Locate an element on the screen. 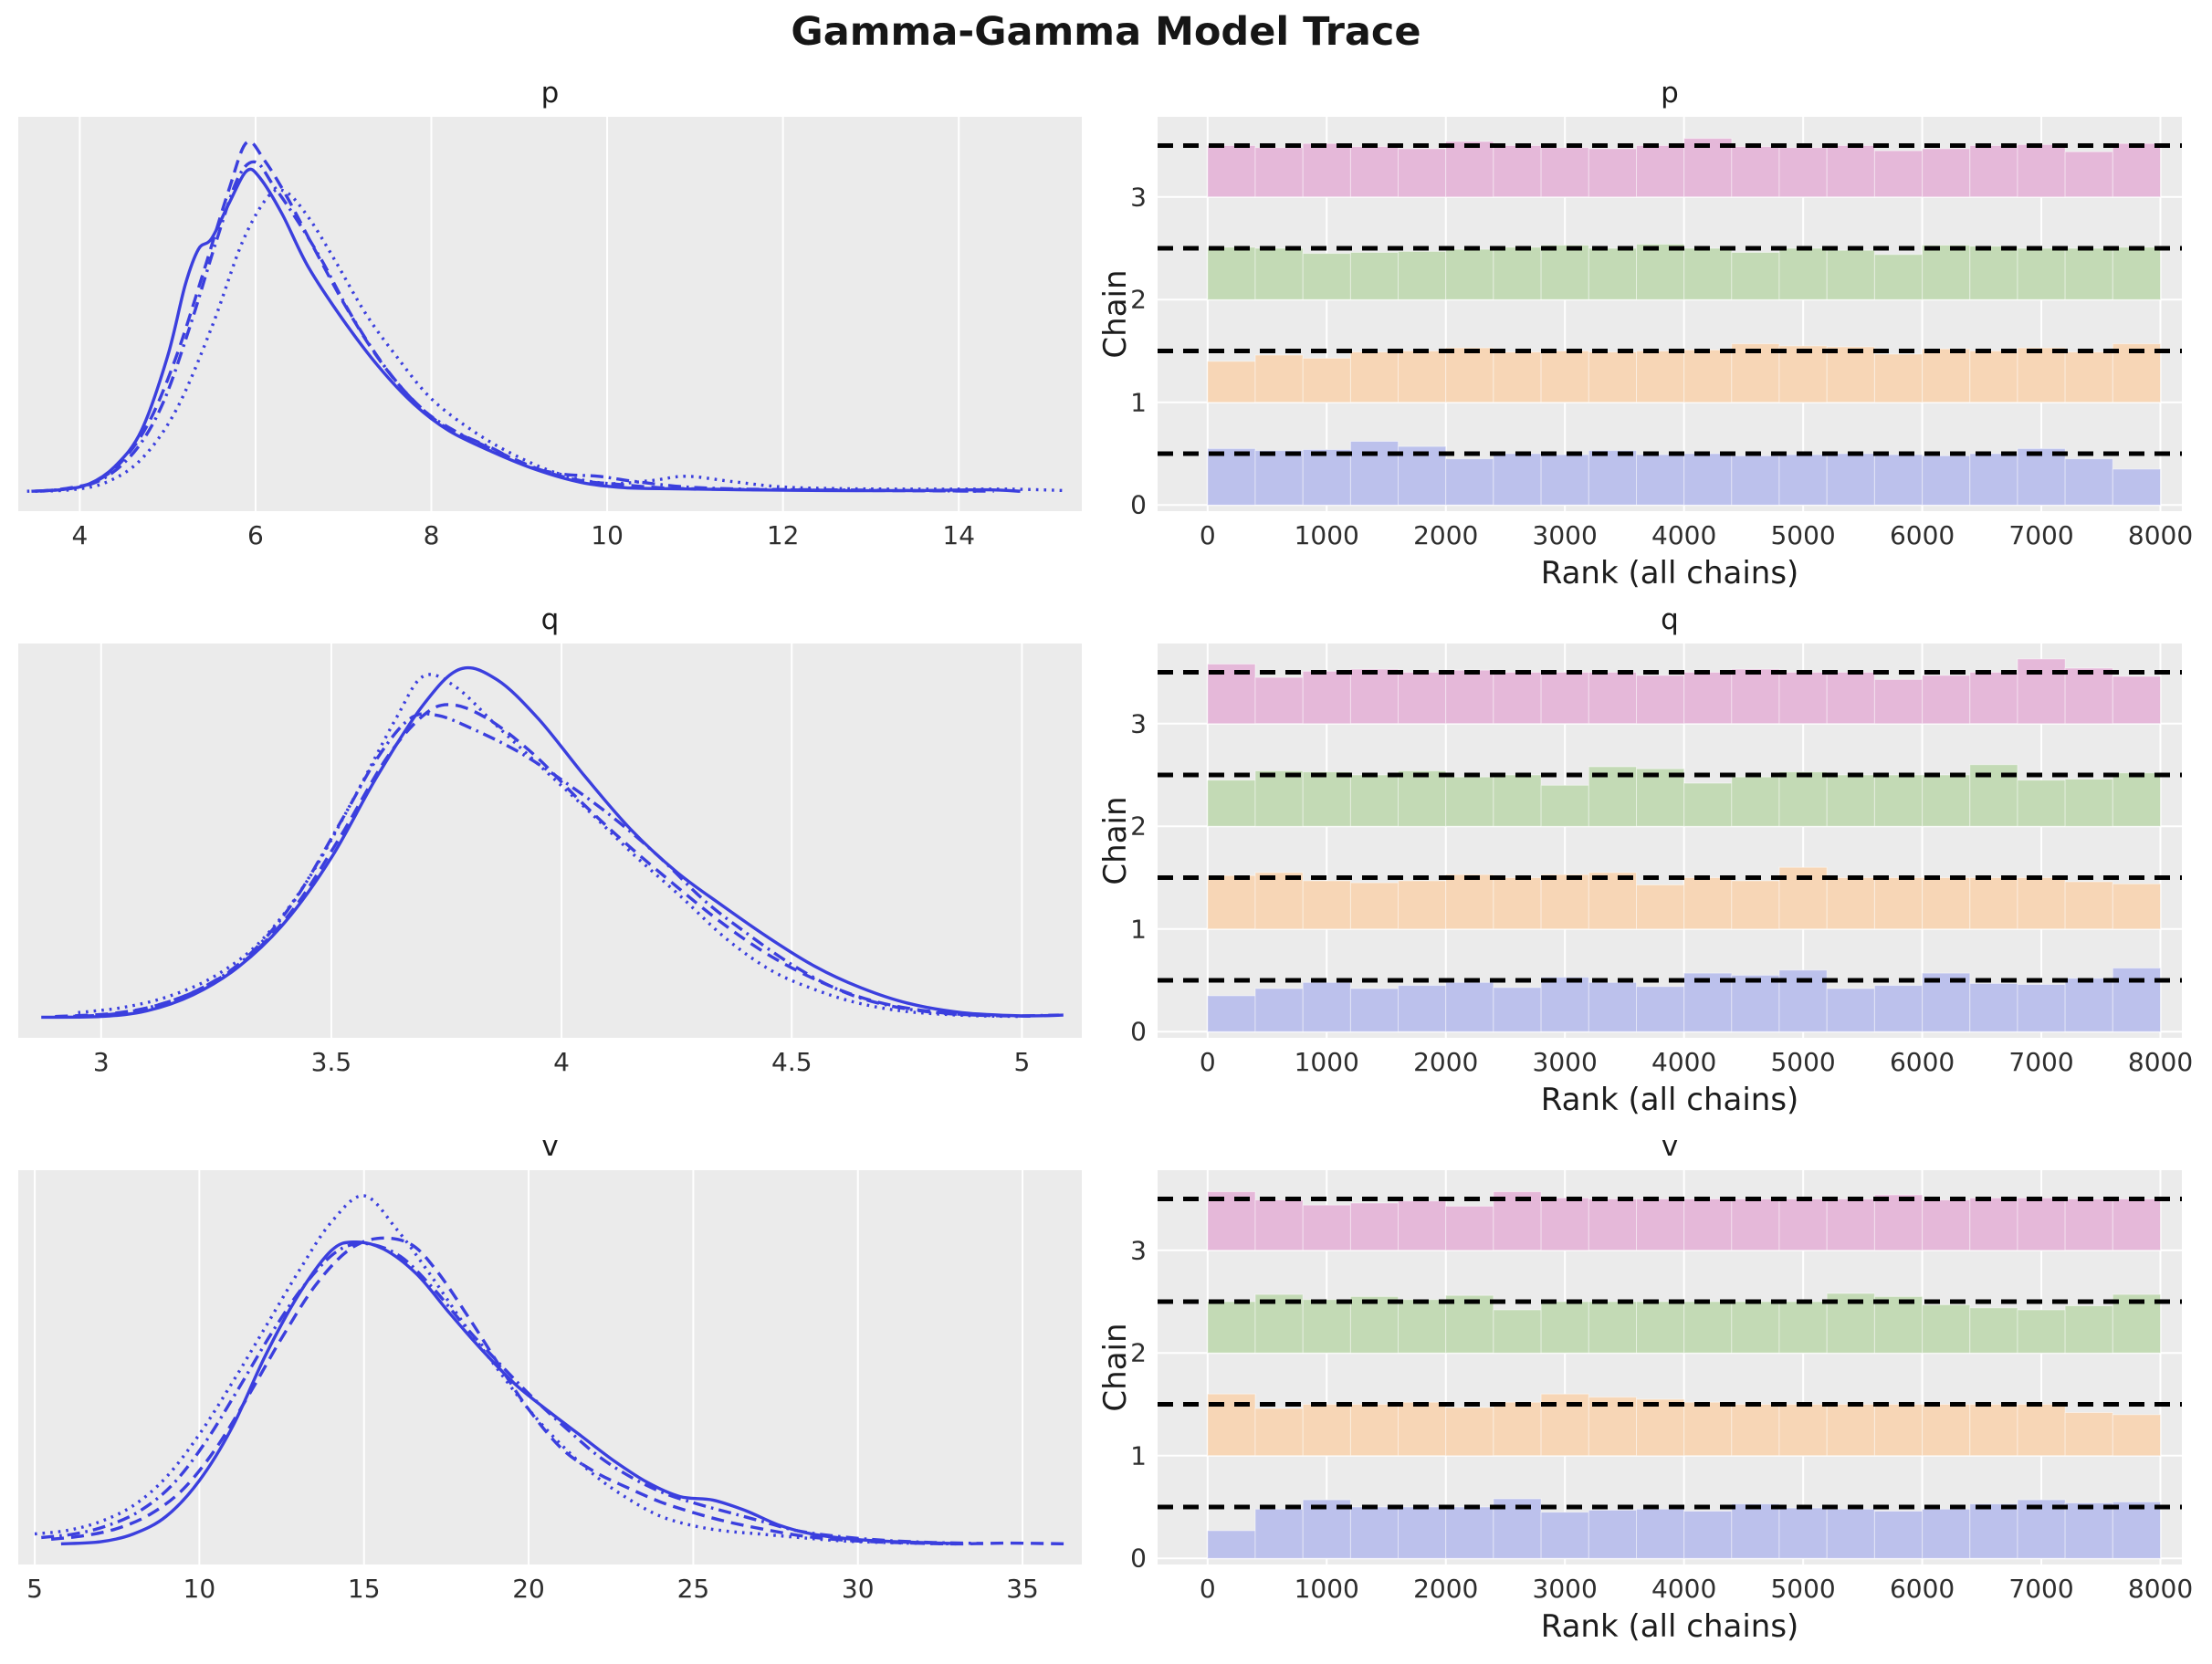  kde-xtick-p: 10 is located at coordinates (607, 535).